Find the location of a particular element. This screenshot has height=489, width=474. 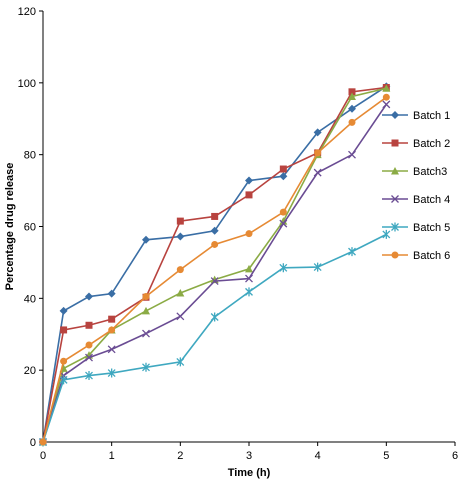

x-tick-label: 0 is located at coordinates (43, 456).